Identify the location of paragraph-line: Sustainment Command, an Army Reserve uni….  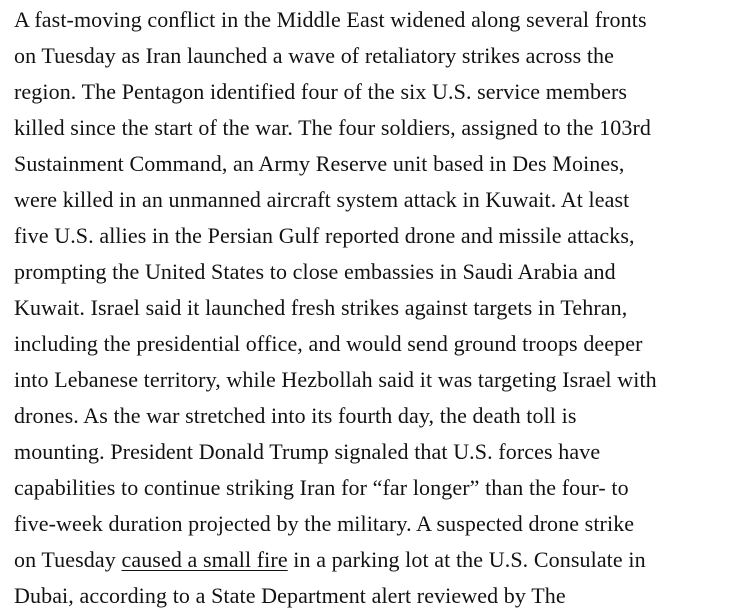
(319, 163).